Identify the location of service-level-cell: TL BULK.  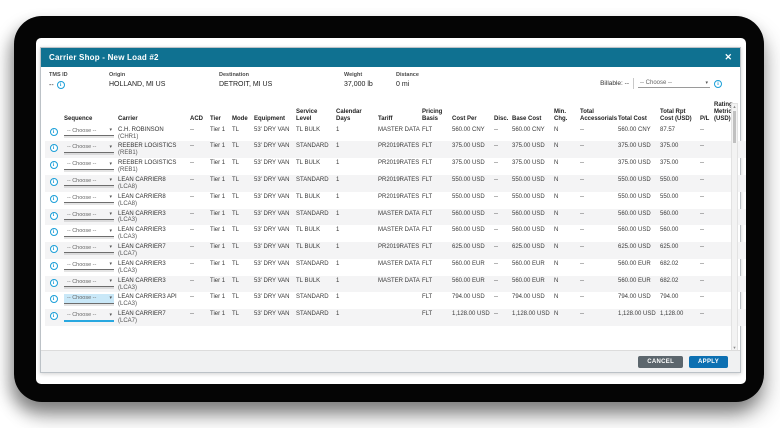
(308, 196).